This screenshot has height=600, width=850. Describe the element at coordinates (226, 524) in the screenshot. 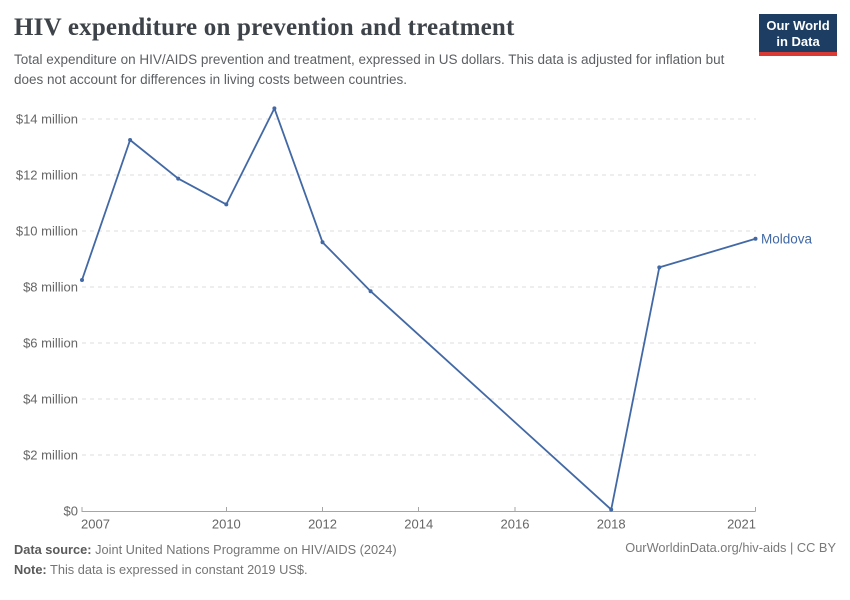

I see `x-axis-tick-label: 2010` at that location.